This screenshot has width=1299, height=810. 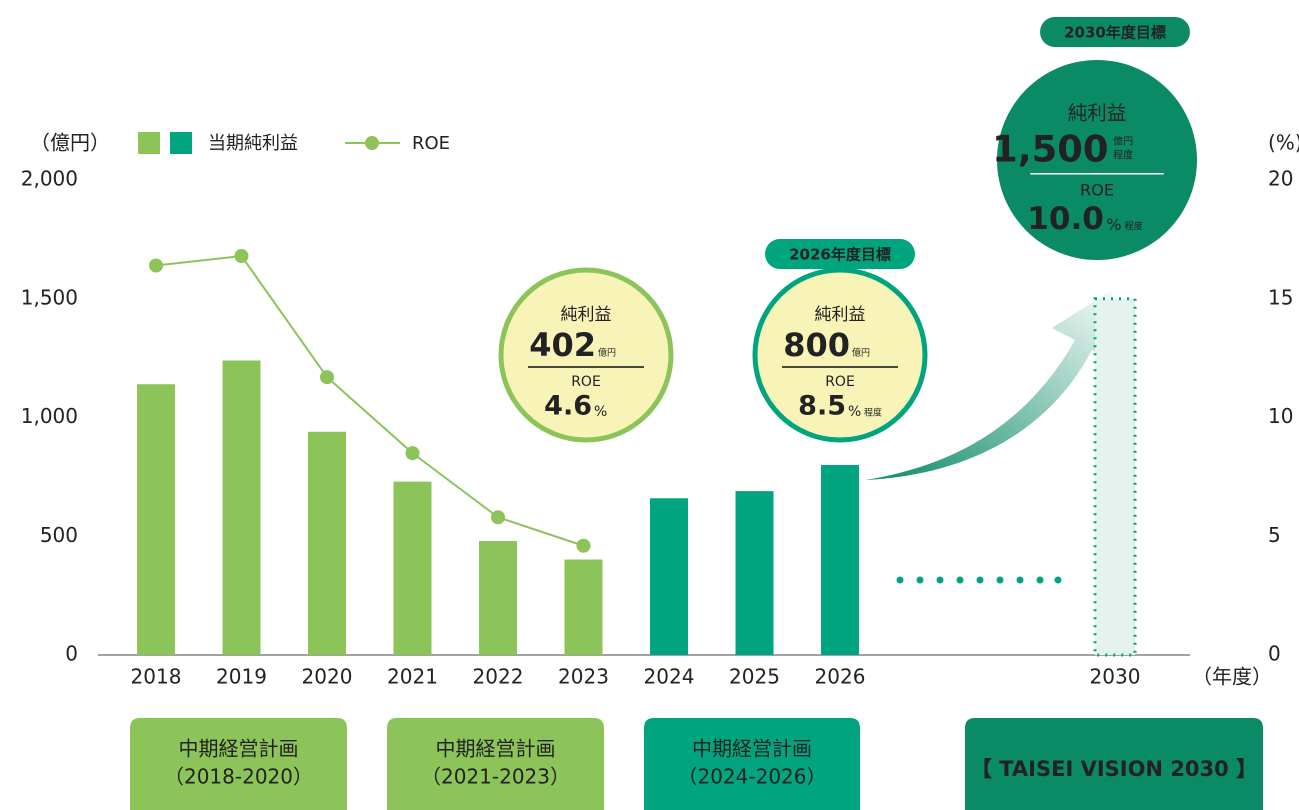 What do you see at coordinates (238, 777) in the screenshot?
I see `period-range: （2018-2020）` at bounding box center [238, 777].